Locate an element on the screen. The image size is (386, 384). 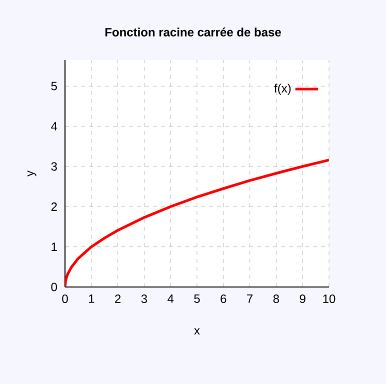
x-tick-label: 1 is located at coordinates (91, 298).